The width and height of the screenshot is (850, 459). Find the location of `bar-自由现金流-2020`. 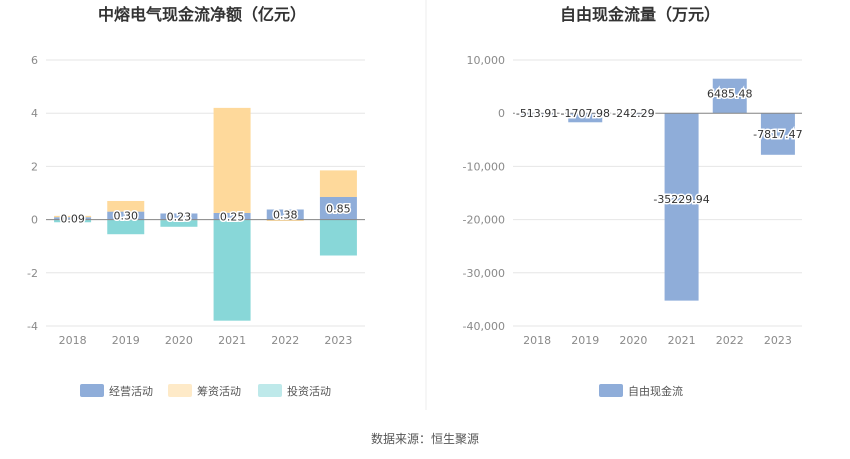

bar-自由现金流-2020 is located at coordinates (633, 114).